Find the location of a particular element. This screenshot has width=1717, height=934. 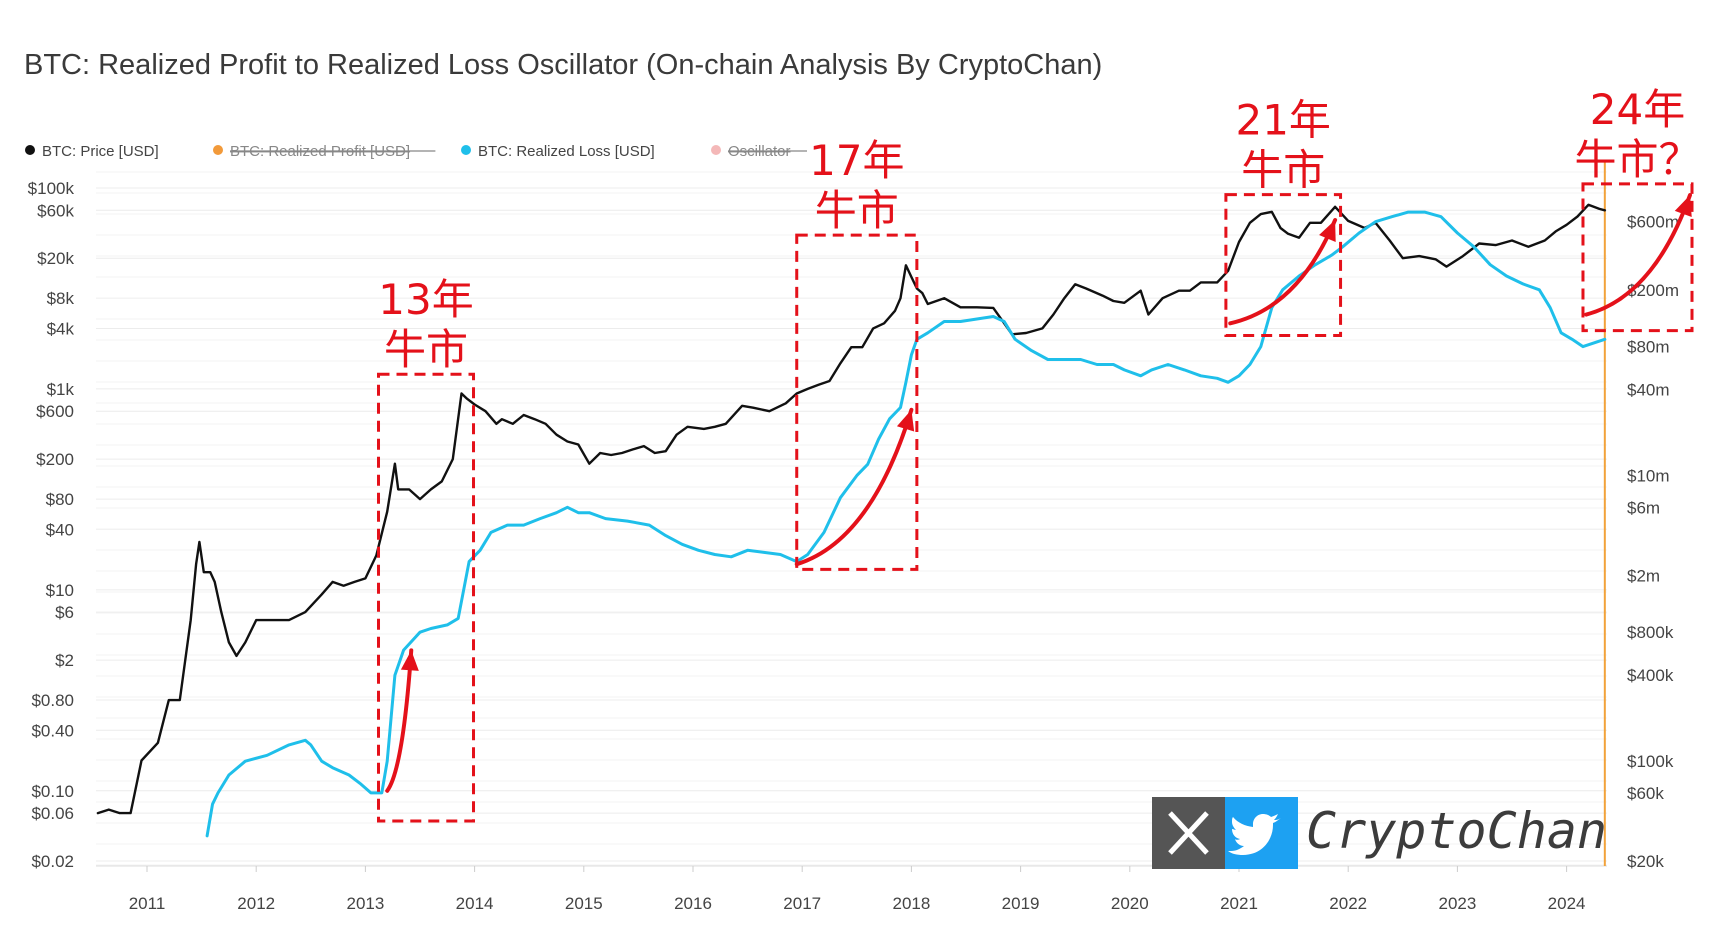

legend-item-3: Oscillator is located at coordinates (759, 151).